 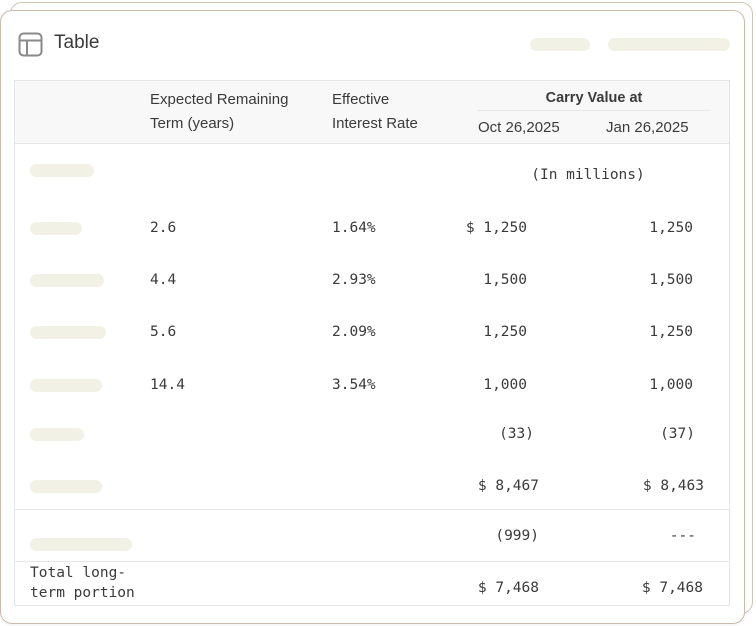 I want to click on row-label: Total long- term portion, so click(x=82, y=583).